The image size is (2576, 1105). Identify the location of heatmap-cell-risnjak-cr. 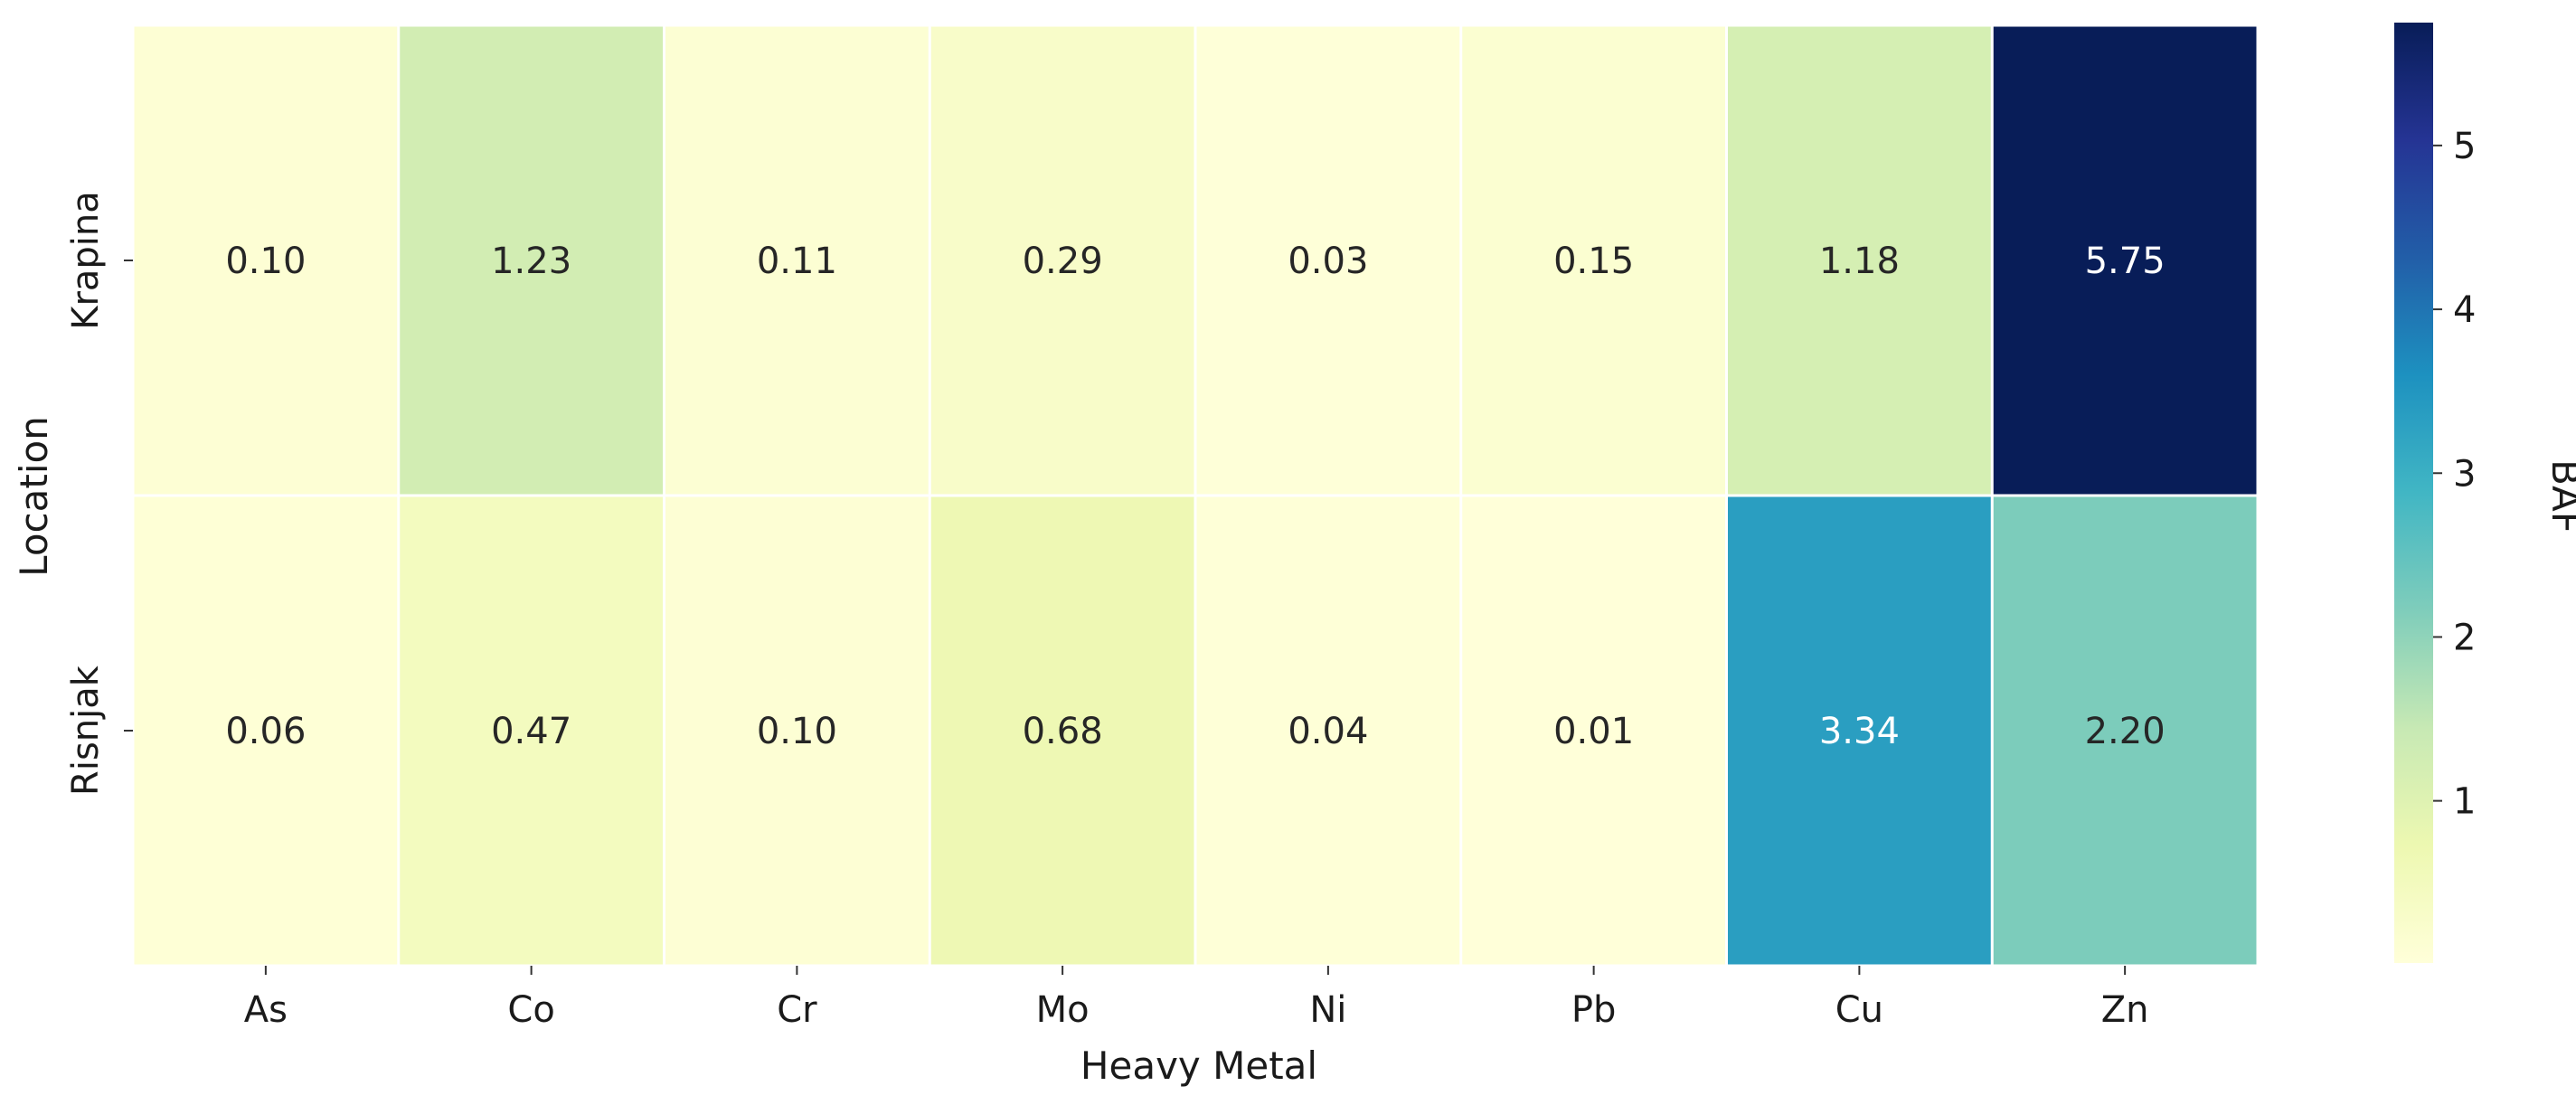
(797, 730).